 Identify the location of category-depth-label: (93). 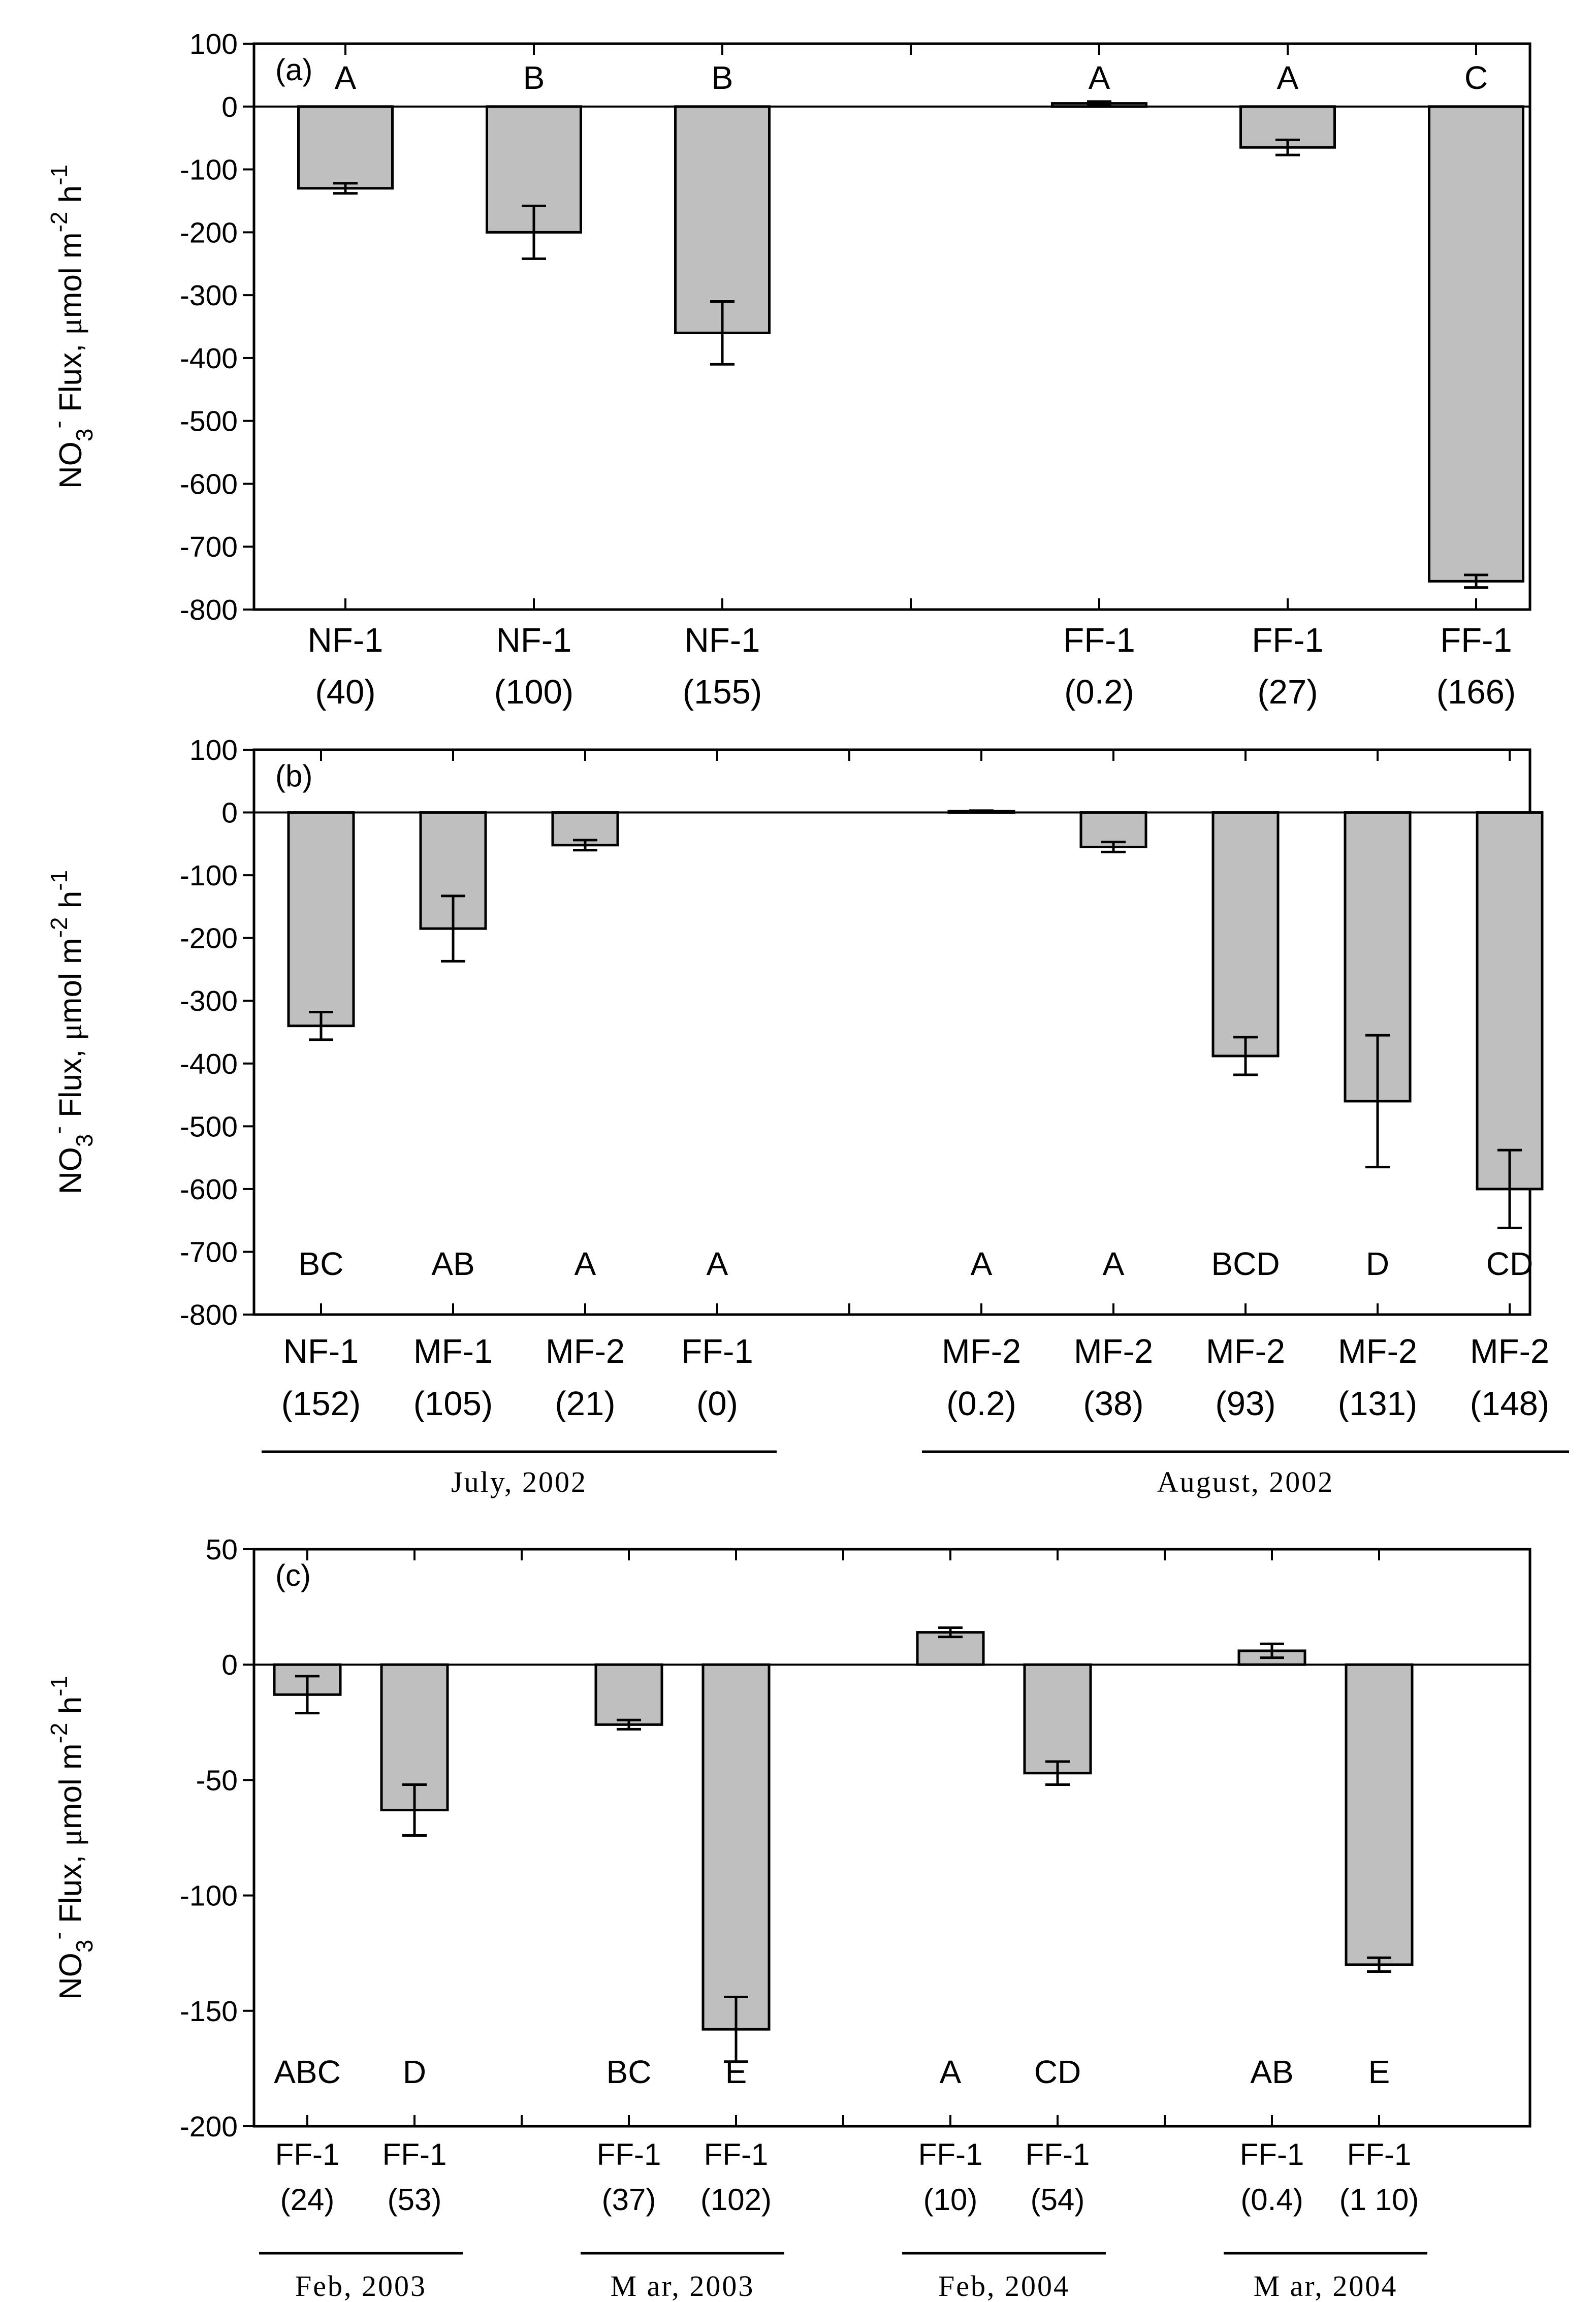
(1245, 1404).